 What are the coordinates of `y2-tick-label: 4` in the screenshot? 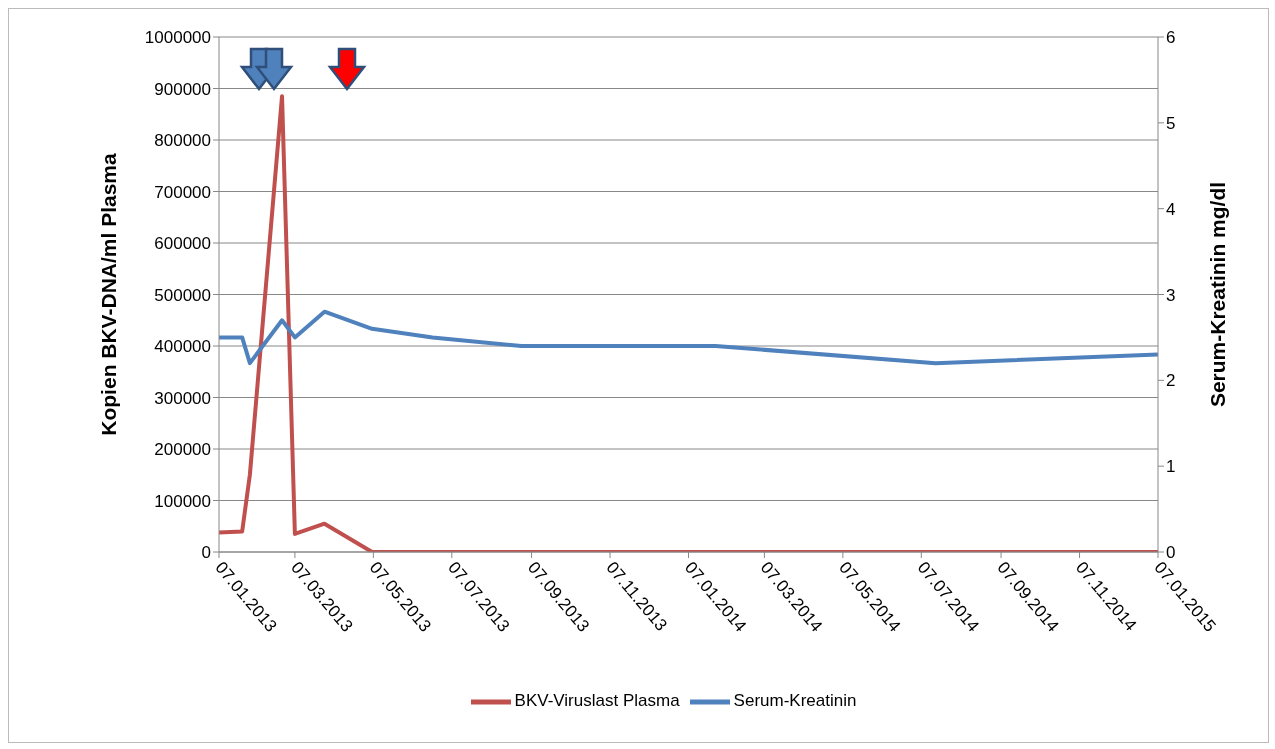 It's located at (1171, 209).